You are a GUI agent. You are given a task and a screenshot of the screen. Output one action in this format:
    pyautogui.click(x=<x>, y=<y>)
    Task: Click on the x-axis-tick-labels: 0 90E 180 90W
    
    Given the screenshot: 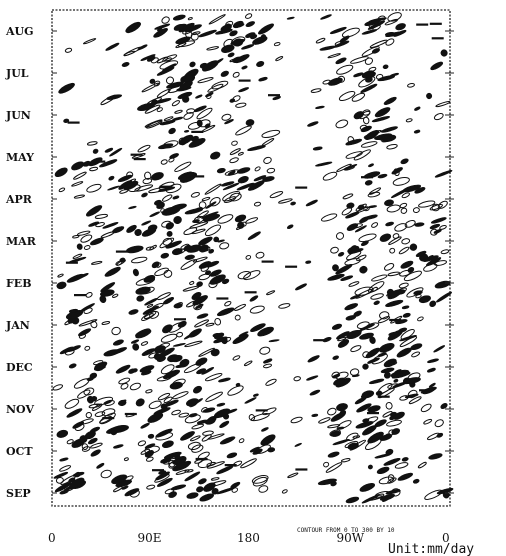 What is the action you would take?
    pyautogui.click(x=206, y=538)
    